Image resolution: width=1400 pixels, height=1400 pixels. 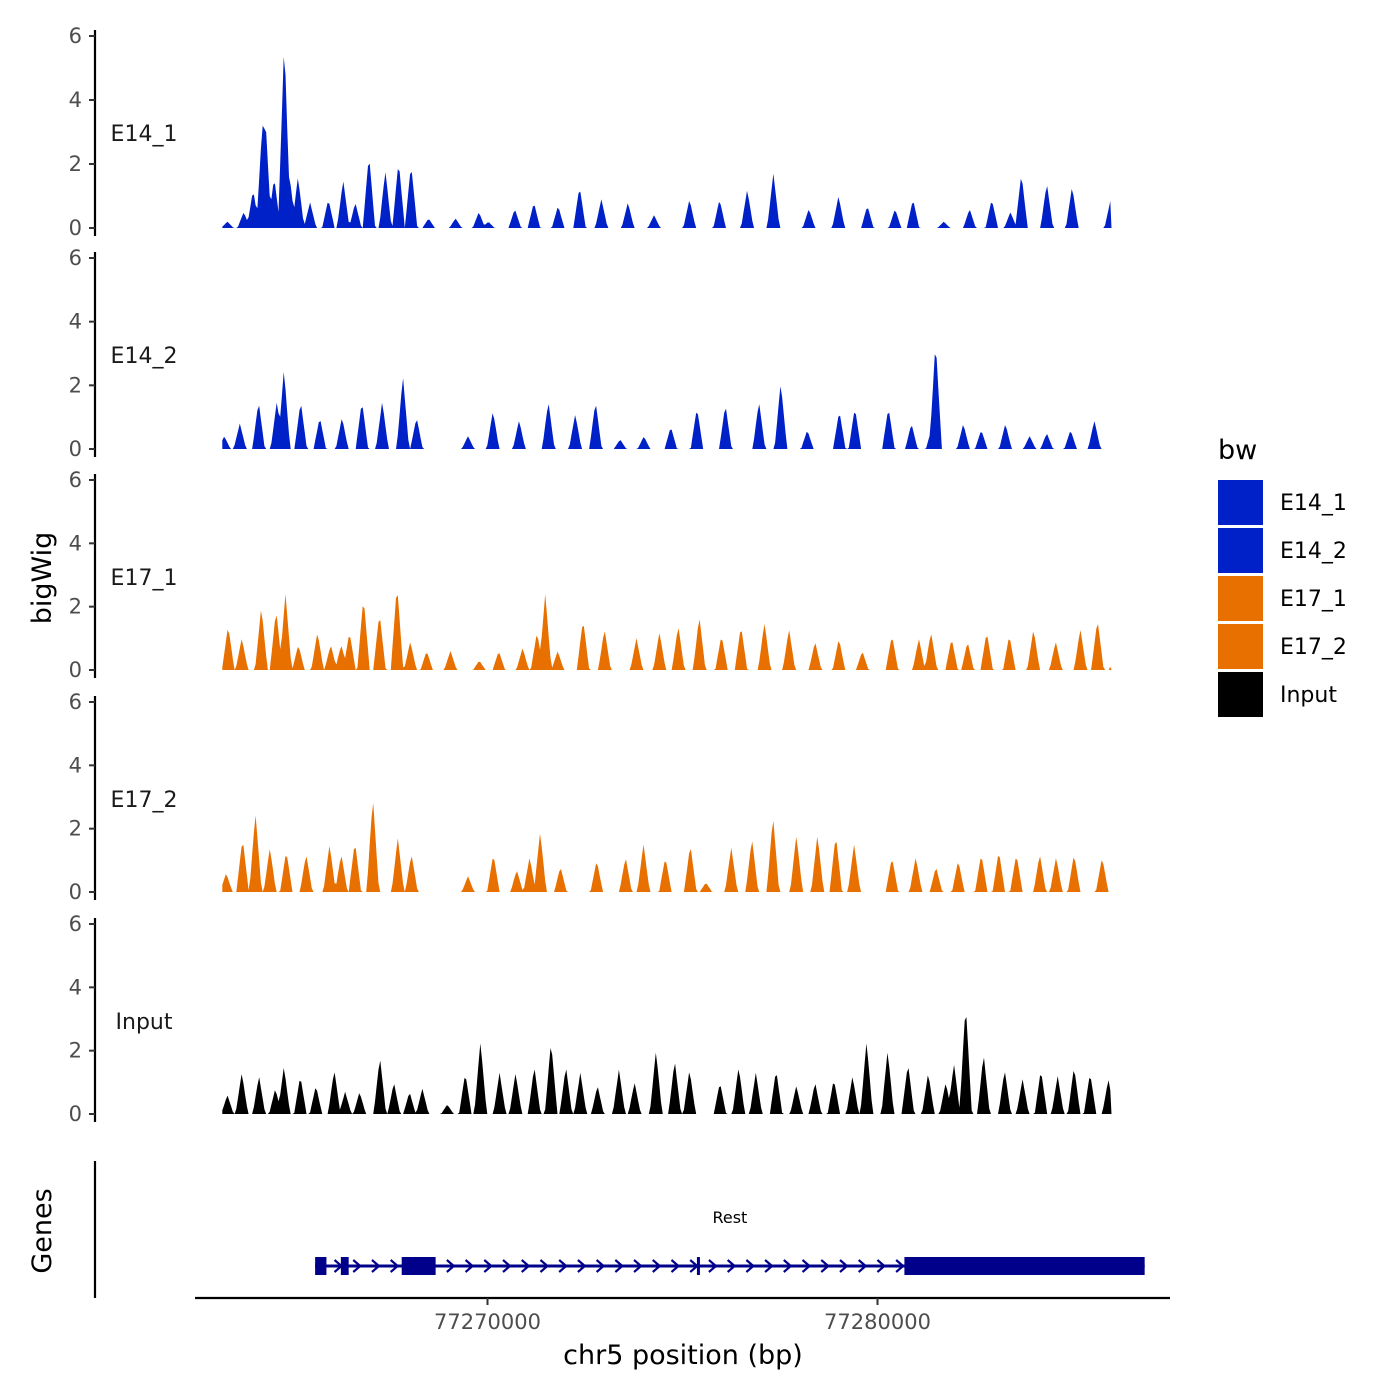 What do you see at coordinates (144, 134) in the screenshot?
I see `track-label: E14_1` at bounding box center [144, 134].